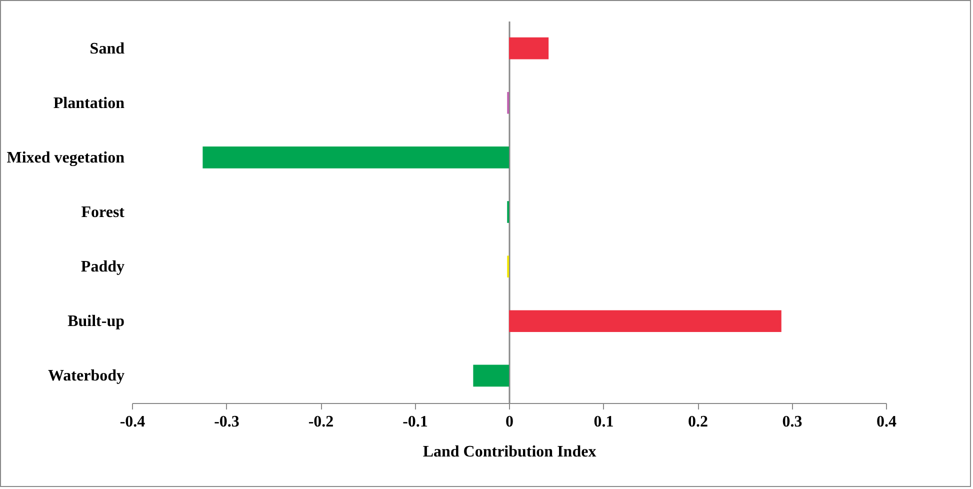 The image size is (973, 489). I want to click on x-axis-title: Land Contribution Index, so click(509, 452).